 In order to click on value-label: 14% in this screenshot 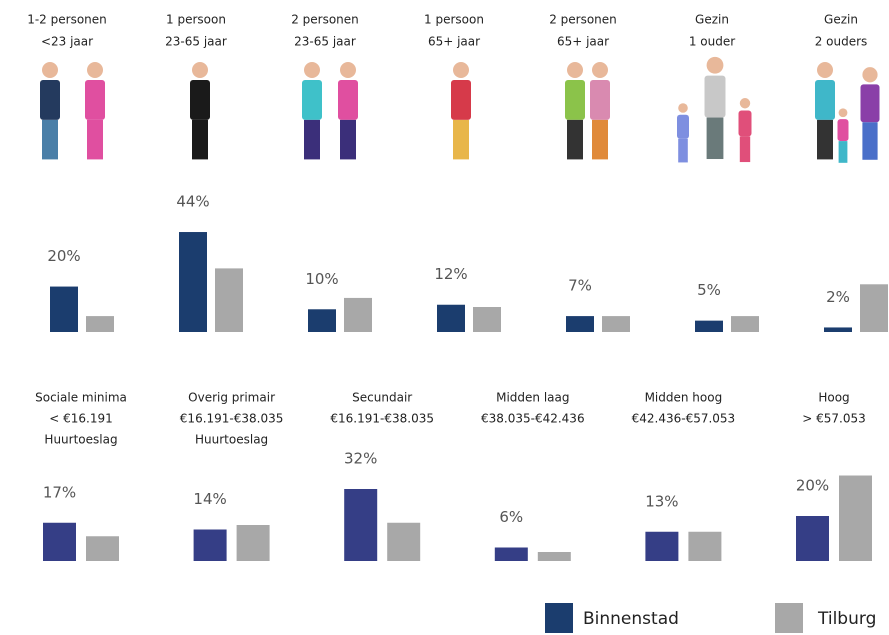, I will do `click(209, 499)`.